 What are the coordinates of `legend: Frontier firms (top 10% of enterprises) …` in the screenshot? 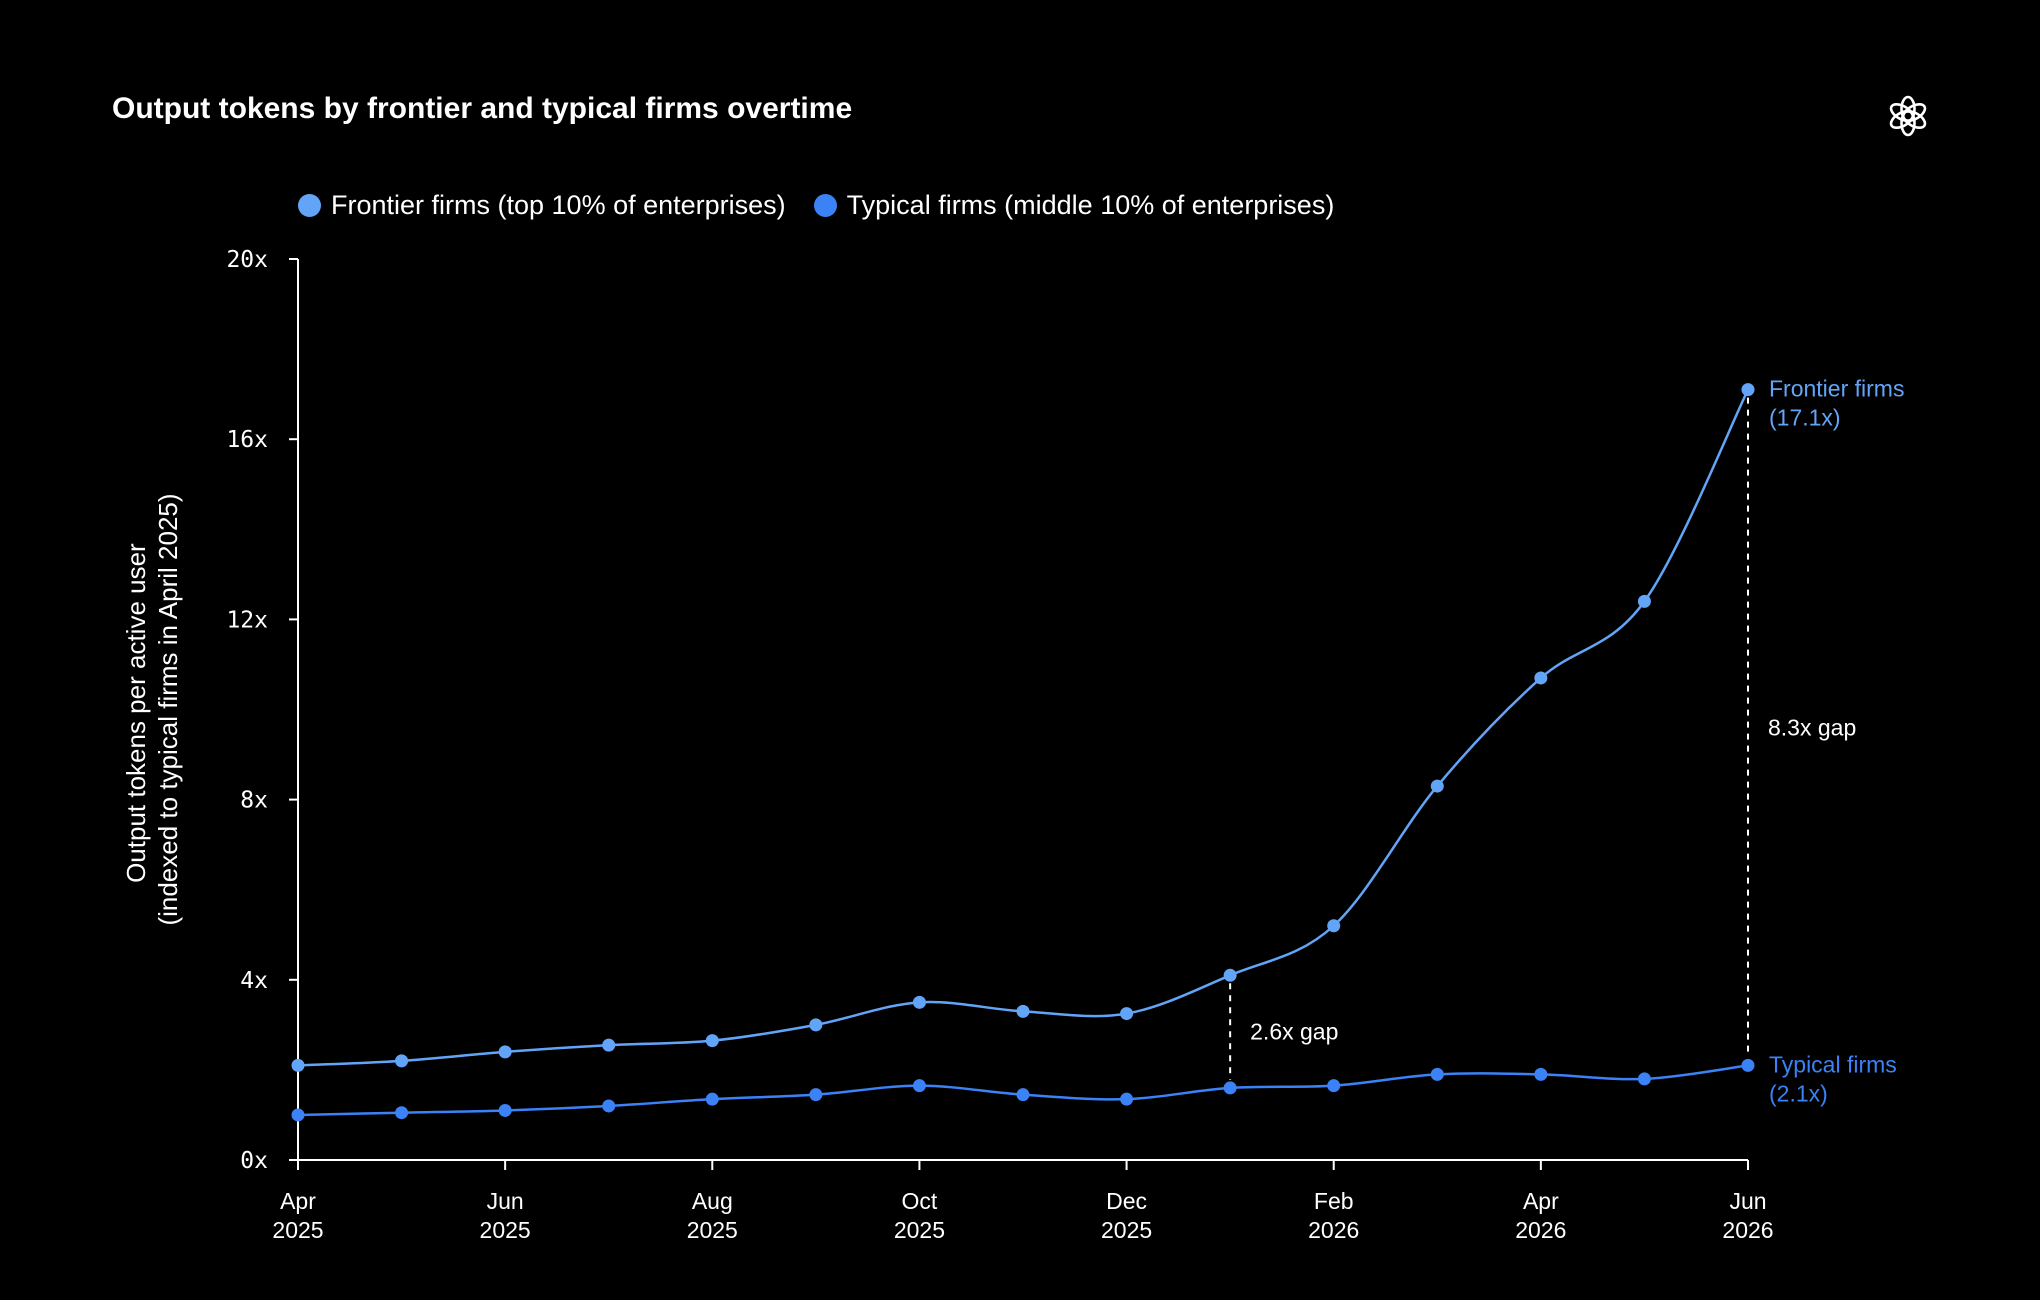 It's located at (830, 205).